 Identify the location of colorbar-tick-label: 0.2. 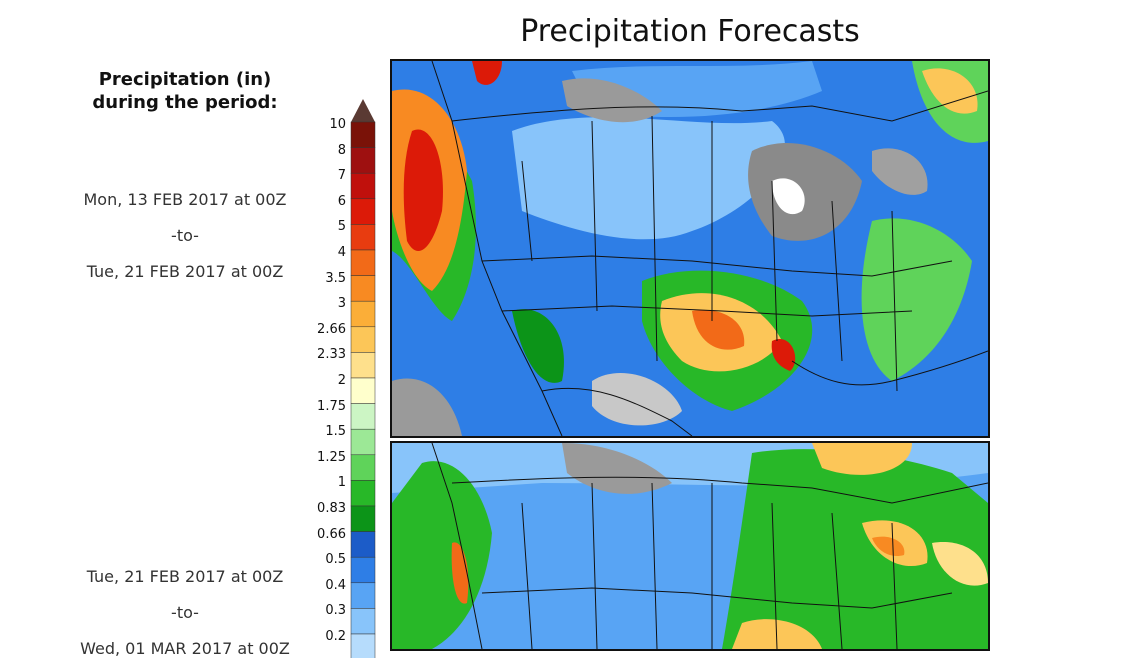
(335, 636).